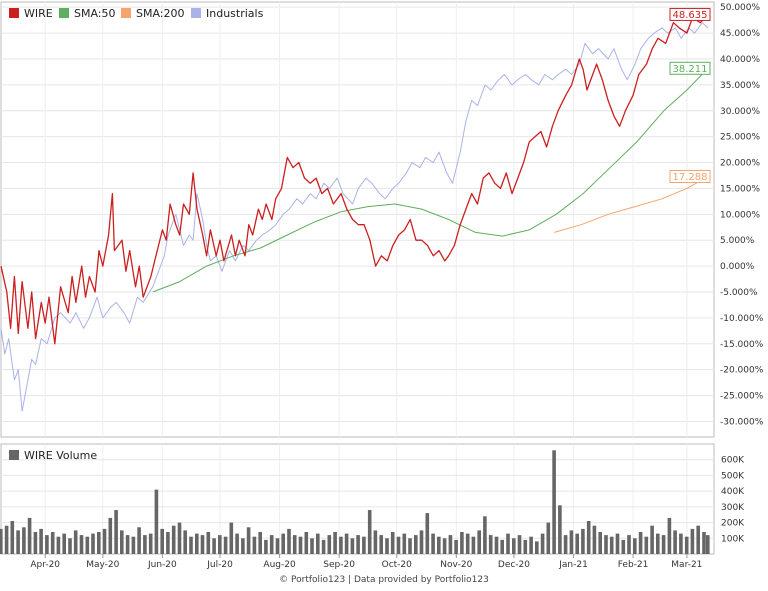  I want to click on last-value-tag-text: 17.288, so click(690, 177).